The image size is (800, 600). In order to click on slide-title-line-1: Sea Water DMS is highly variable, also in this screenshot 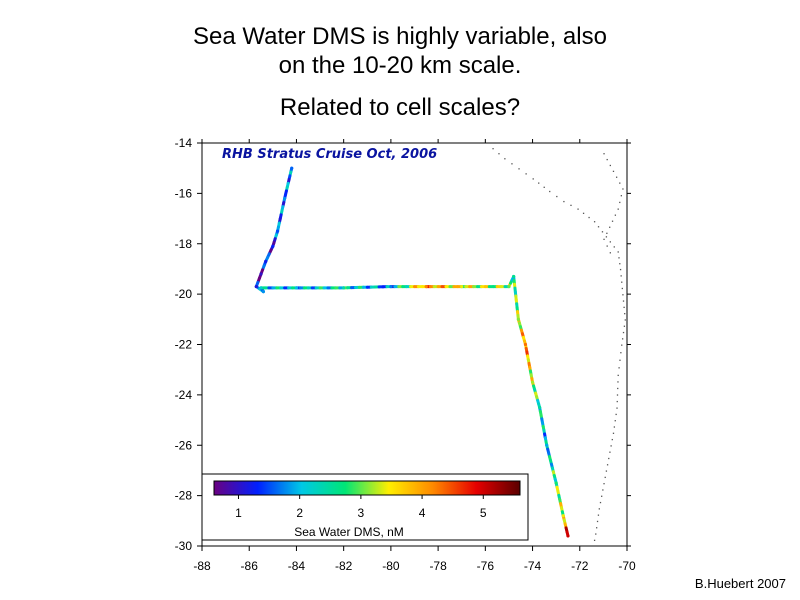, I will do `click(400, 36)`.